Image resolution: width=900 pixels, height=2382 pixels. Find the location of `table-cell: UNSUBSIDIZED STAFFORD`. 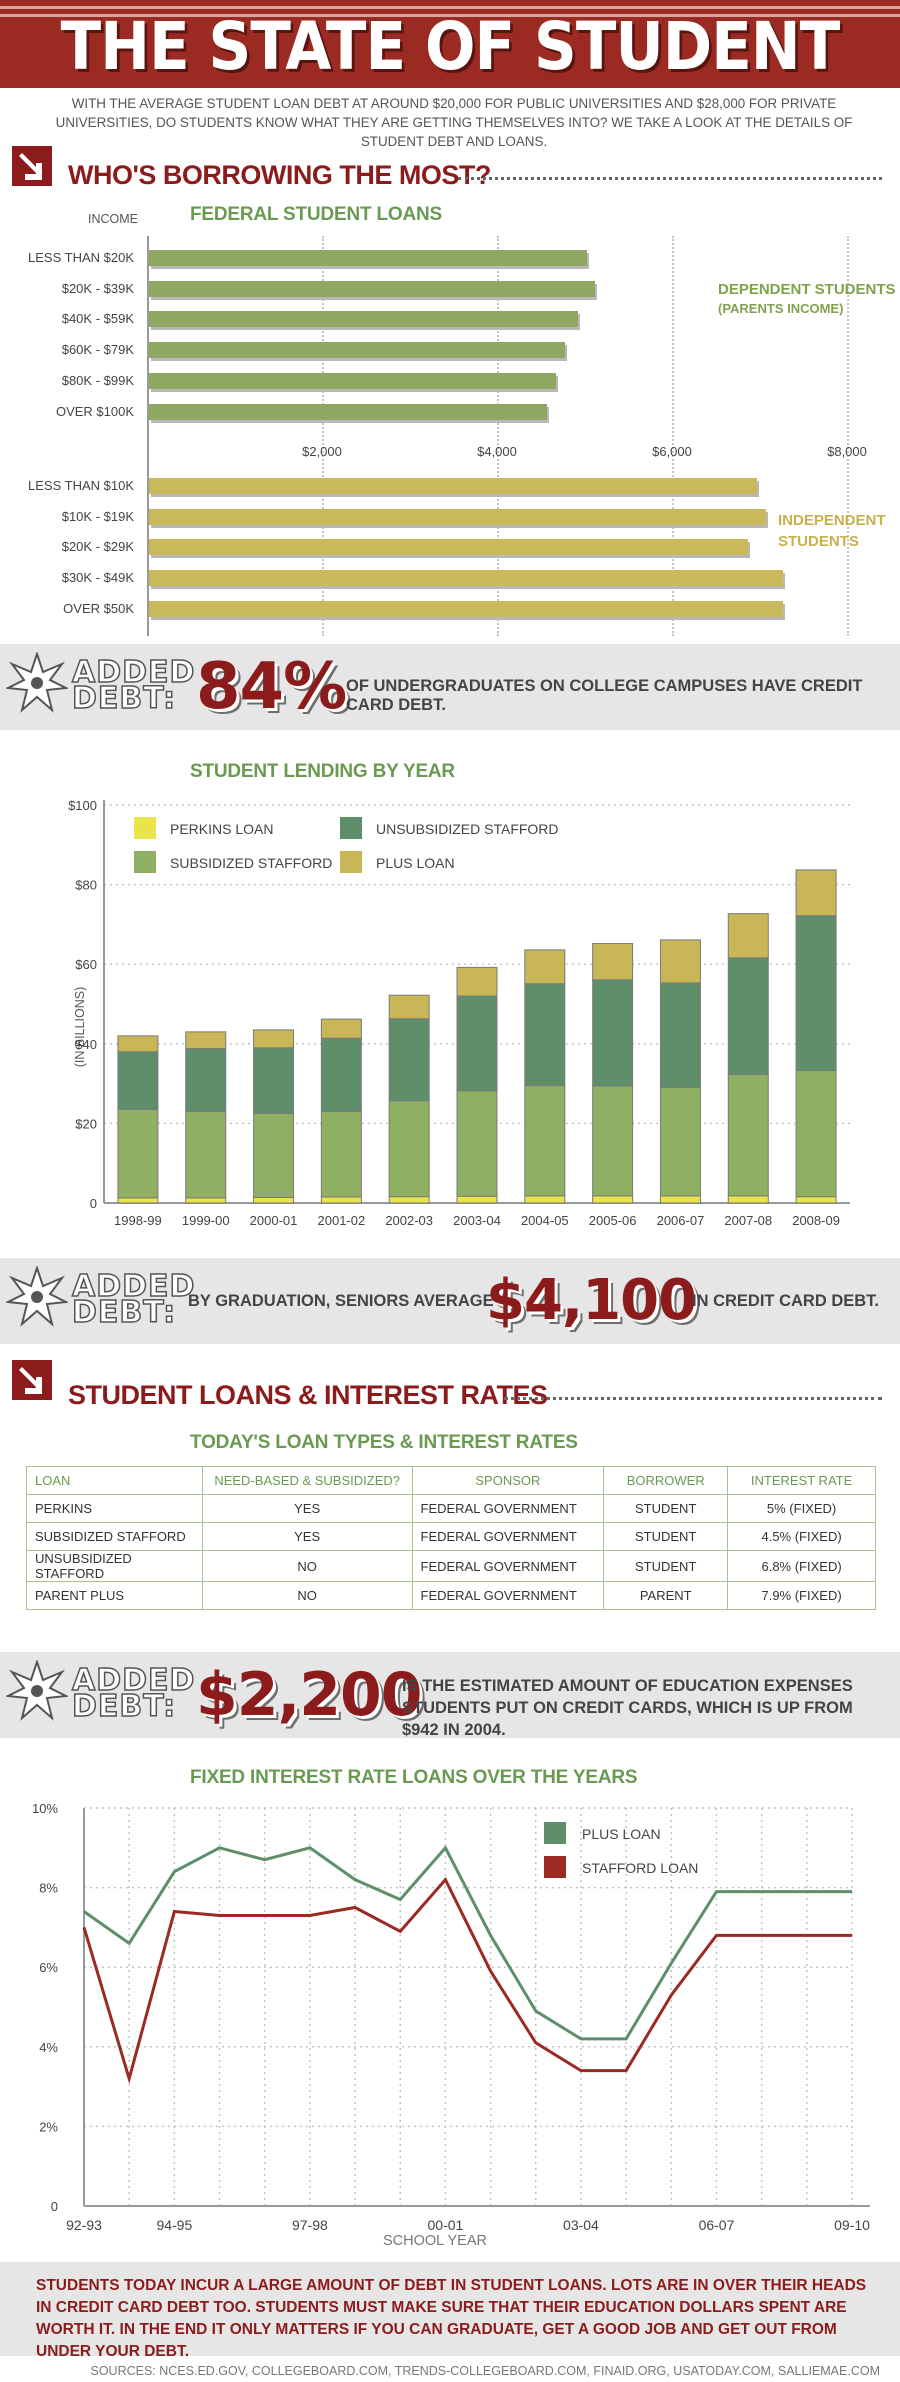

table-cell: UNSUBSIDIZED STAFFORD is located at coordinates (114, 1566).